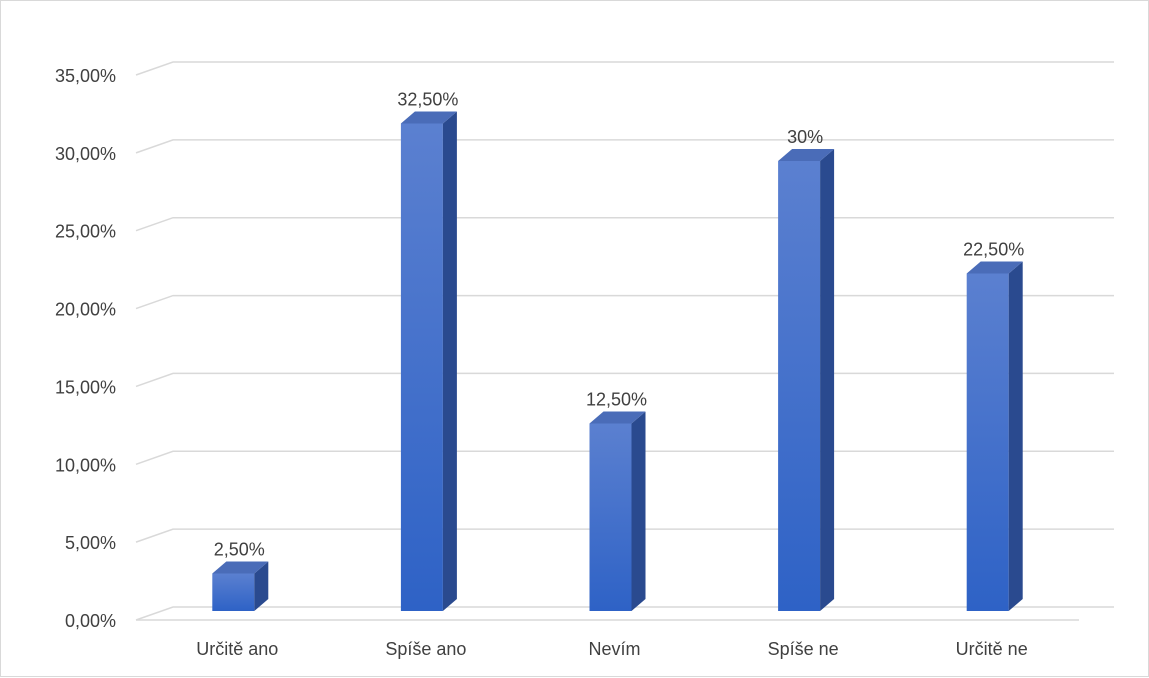  Describe the element at coordinates (425, 649) in the screenshot. I see `x-category-label: Spíše ano` at that location.